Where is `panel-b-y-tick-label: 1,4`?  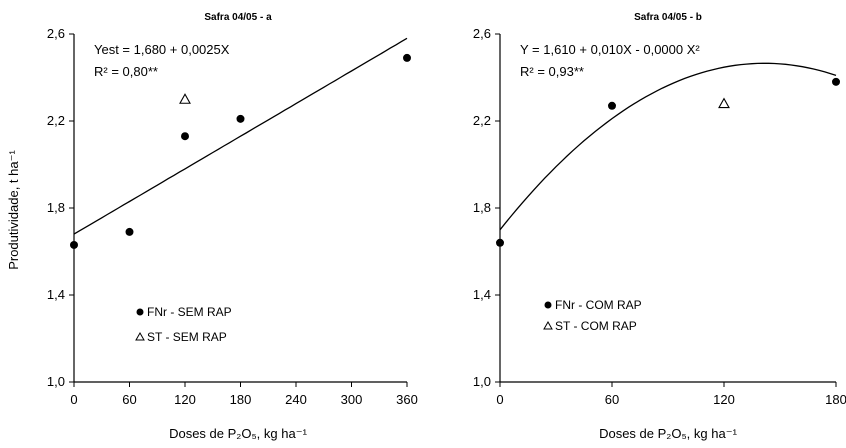
panel-b-y-tick-label: 1,4 is located at coordinates (482, 294).